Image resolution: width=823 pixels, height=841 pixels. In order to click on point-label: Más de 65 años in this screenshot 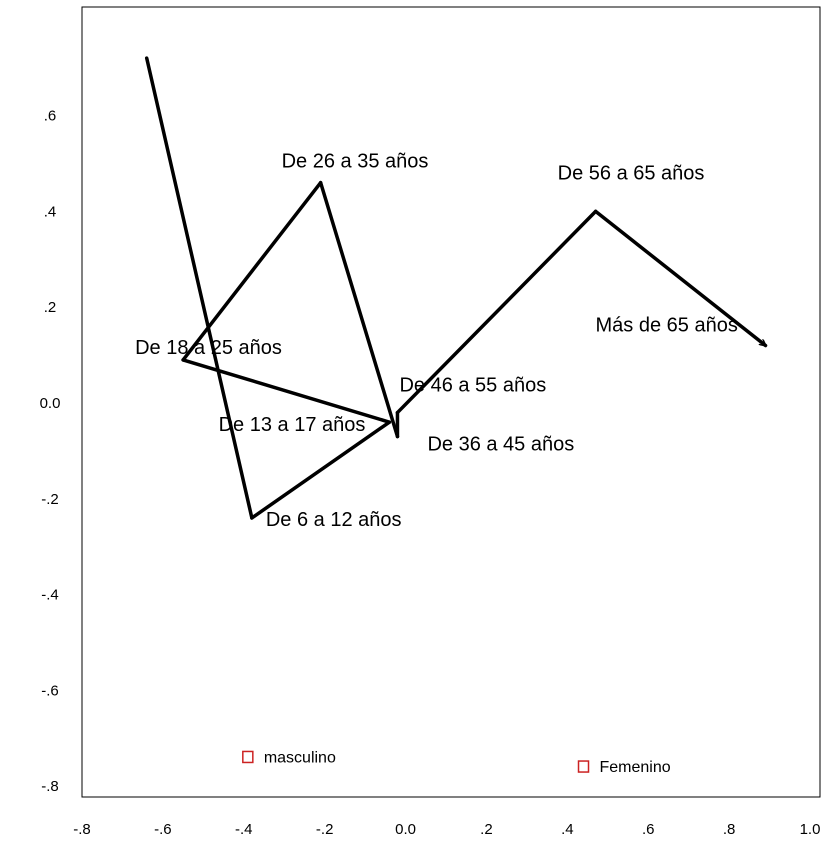, I will do `click(667, 326)`.